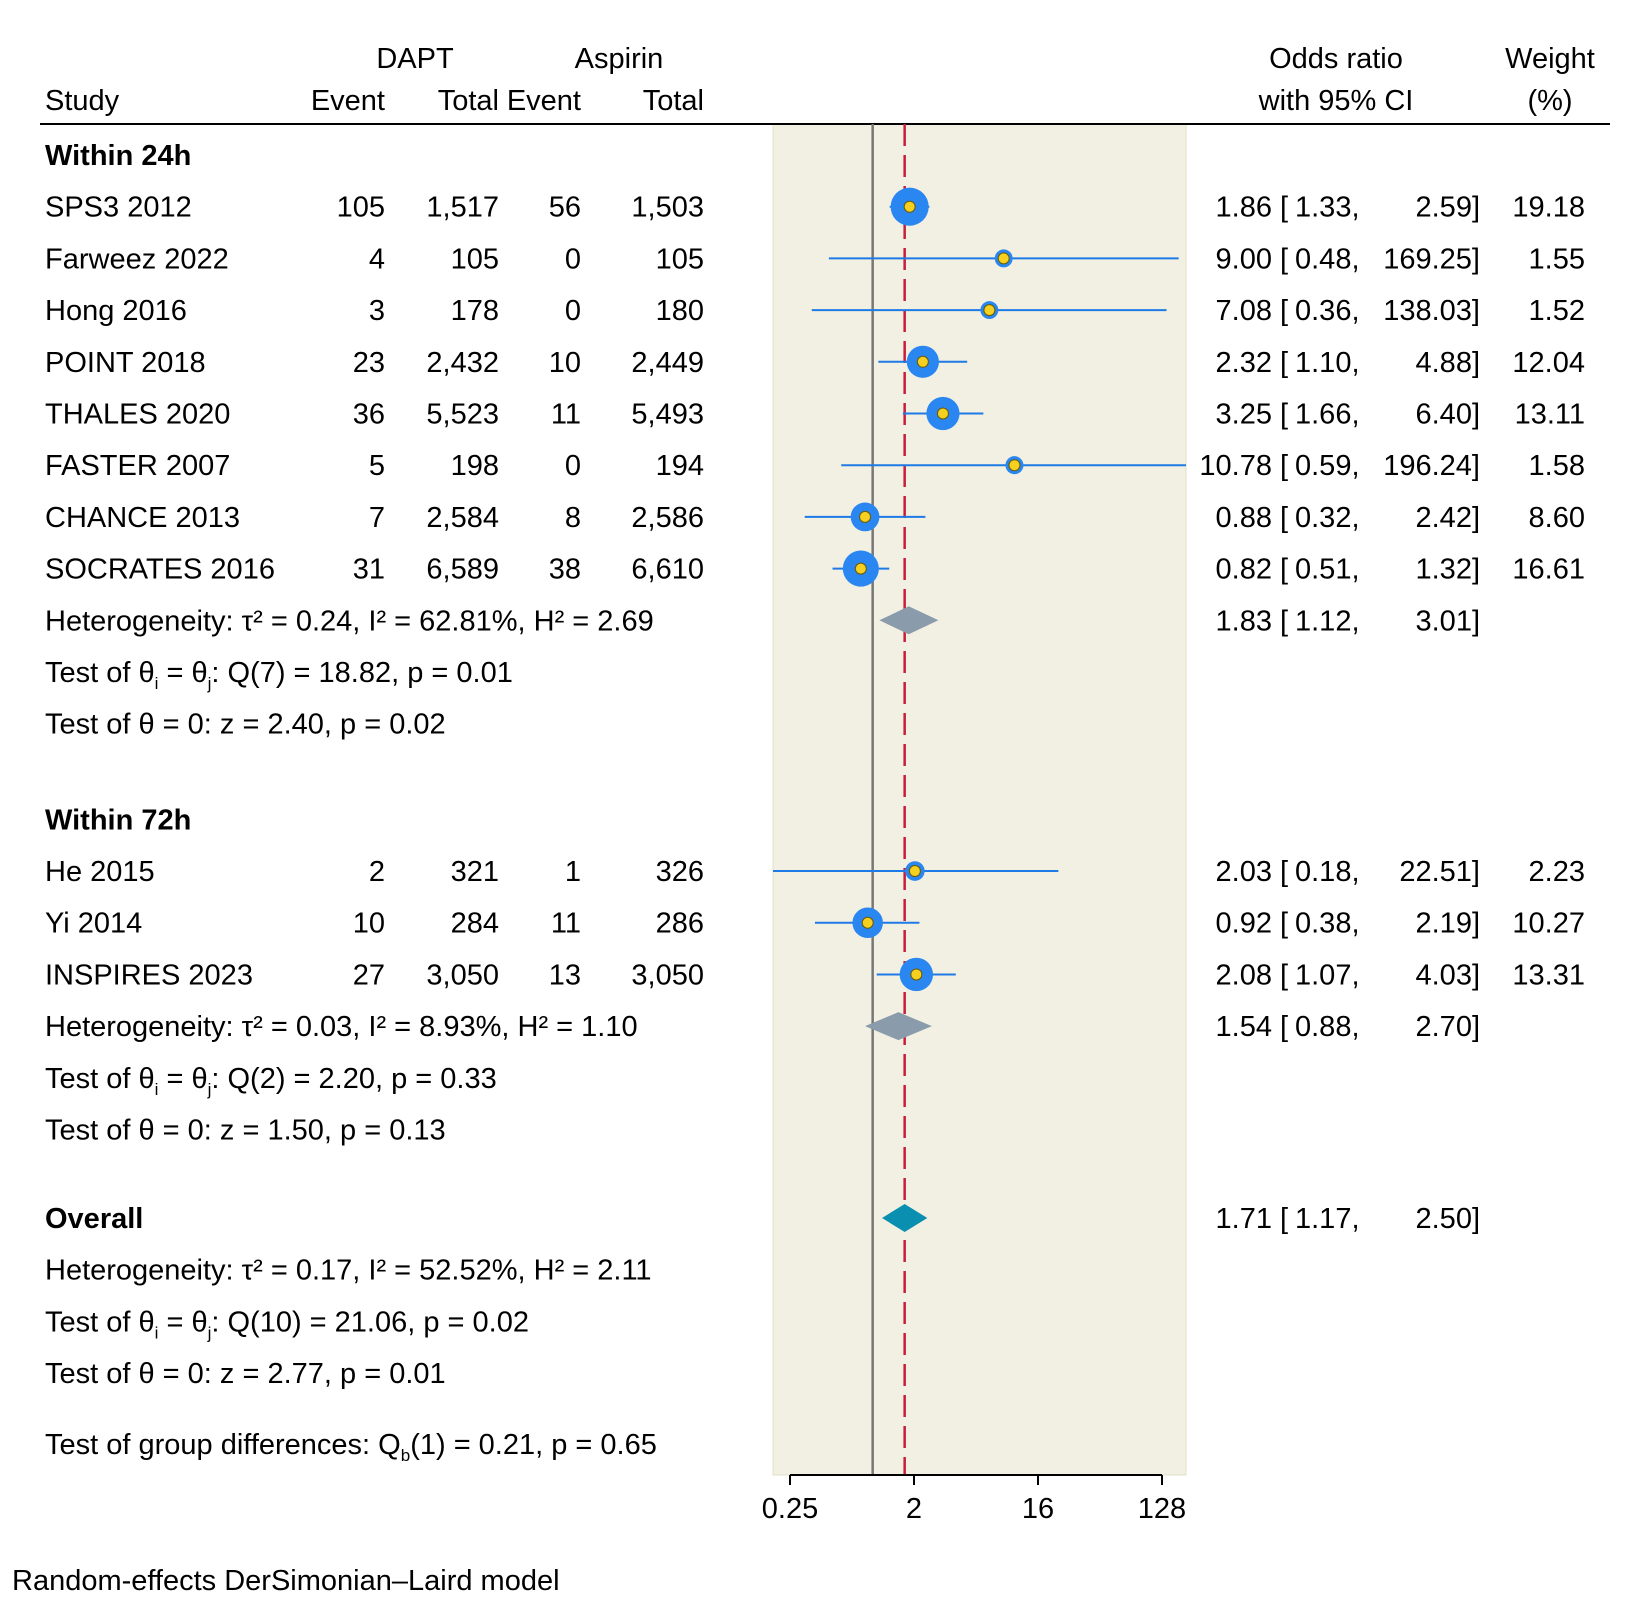 The image size is (1644, 1598). What do you see at coordinates (667, 415) in the screenshot?
I see `aspirin-total: 5,493` at bounding box center [667, 415].